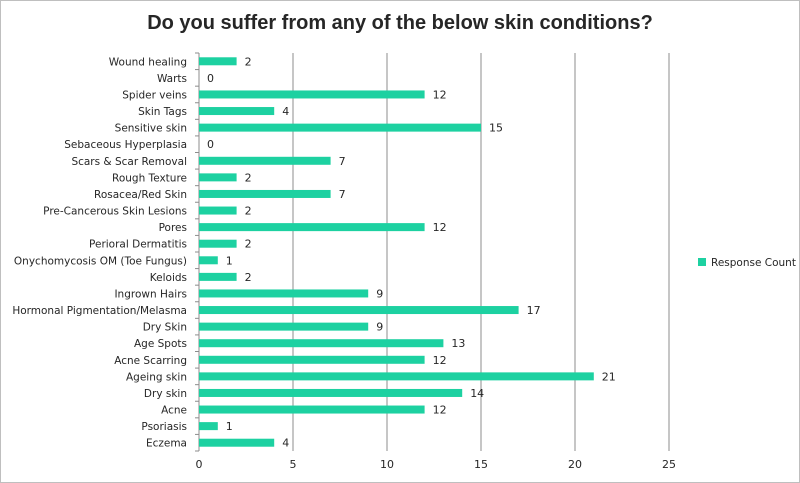 The width and height of the screenshot is (800, 483). I want to click on data-label: 13, so click(458, 343).